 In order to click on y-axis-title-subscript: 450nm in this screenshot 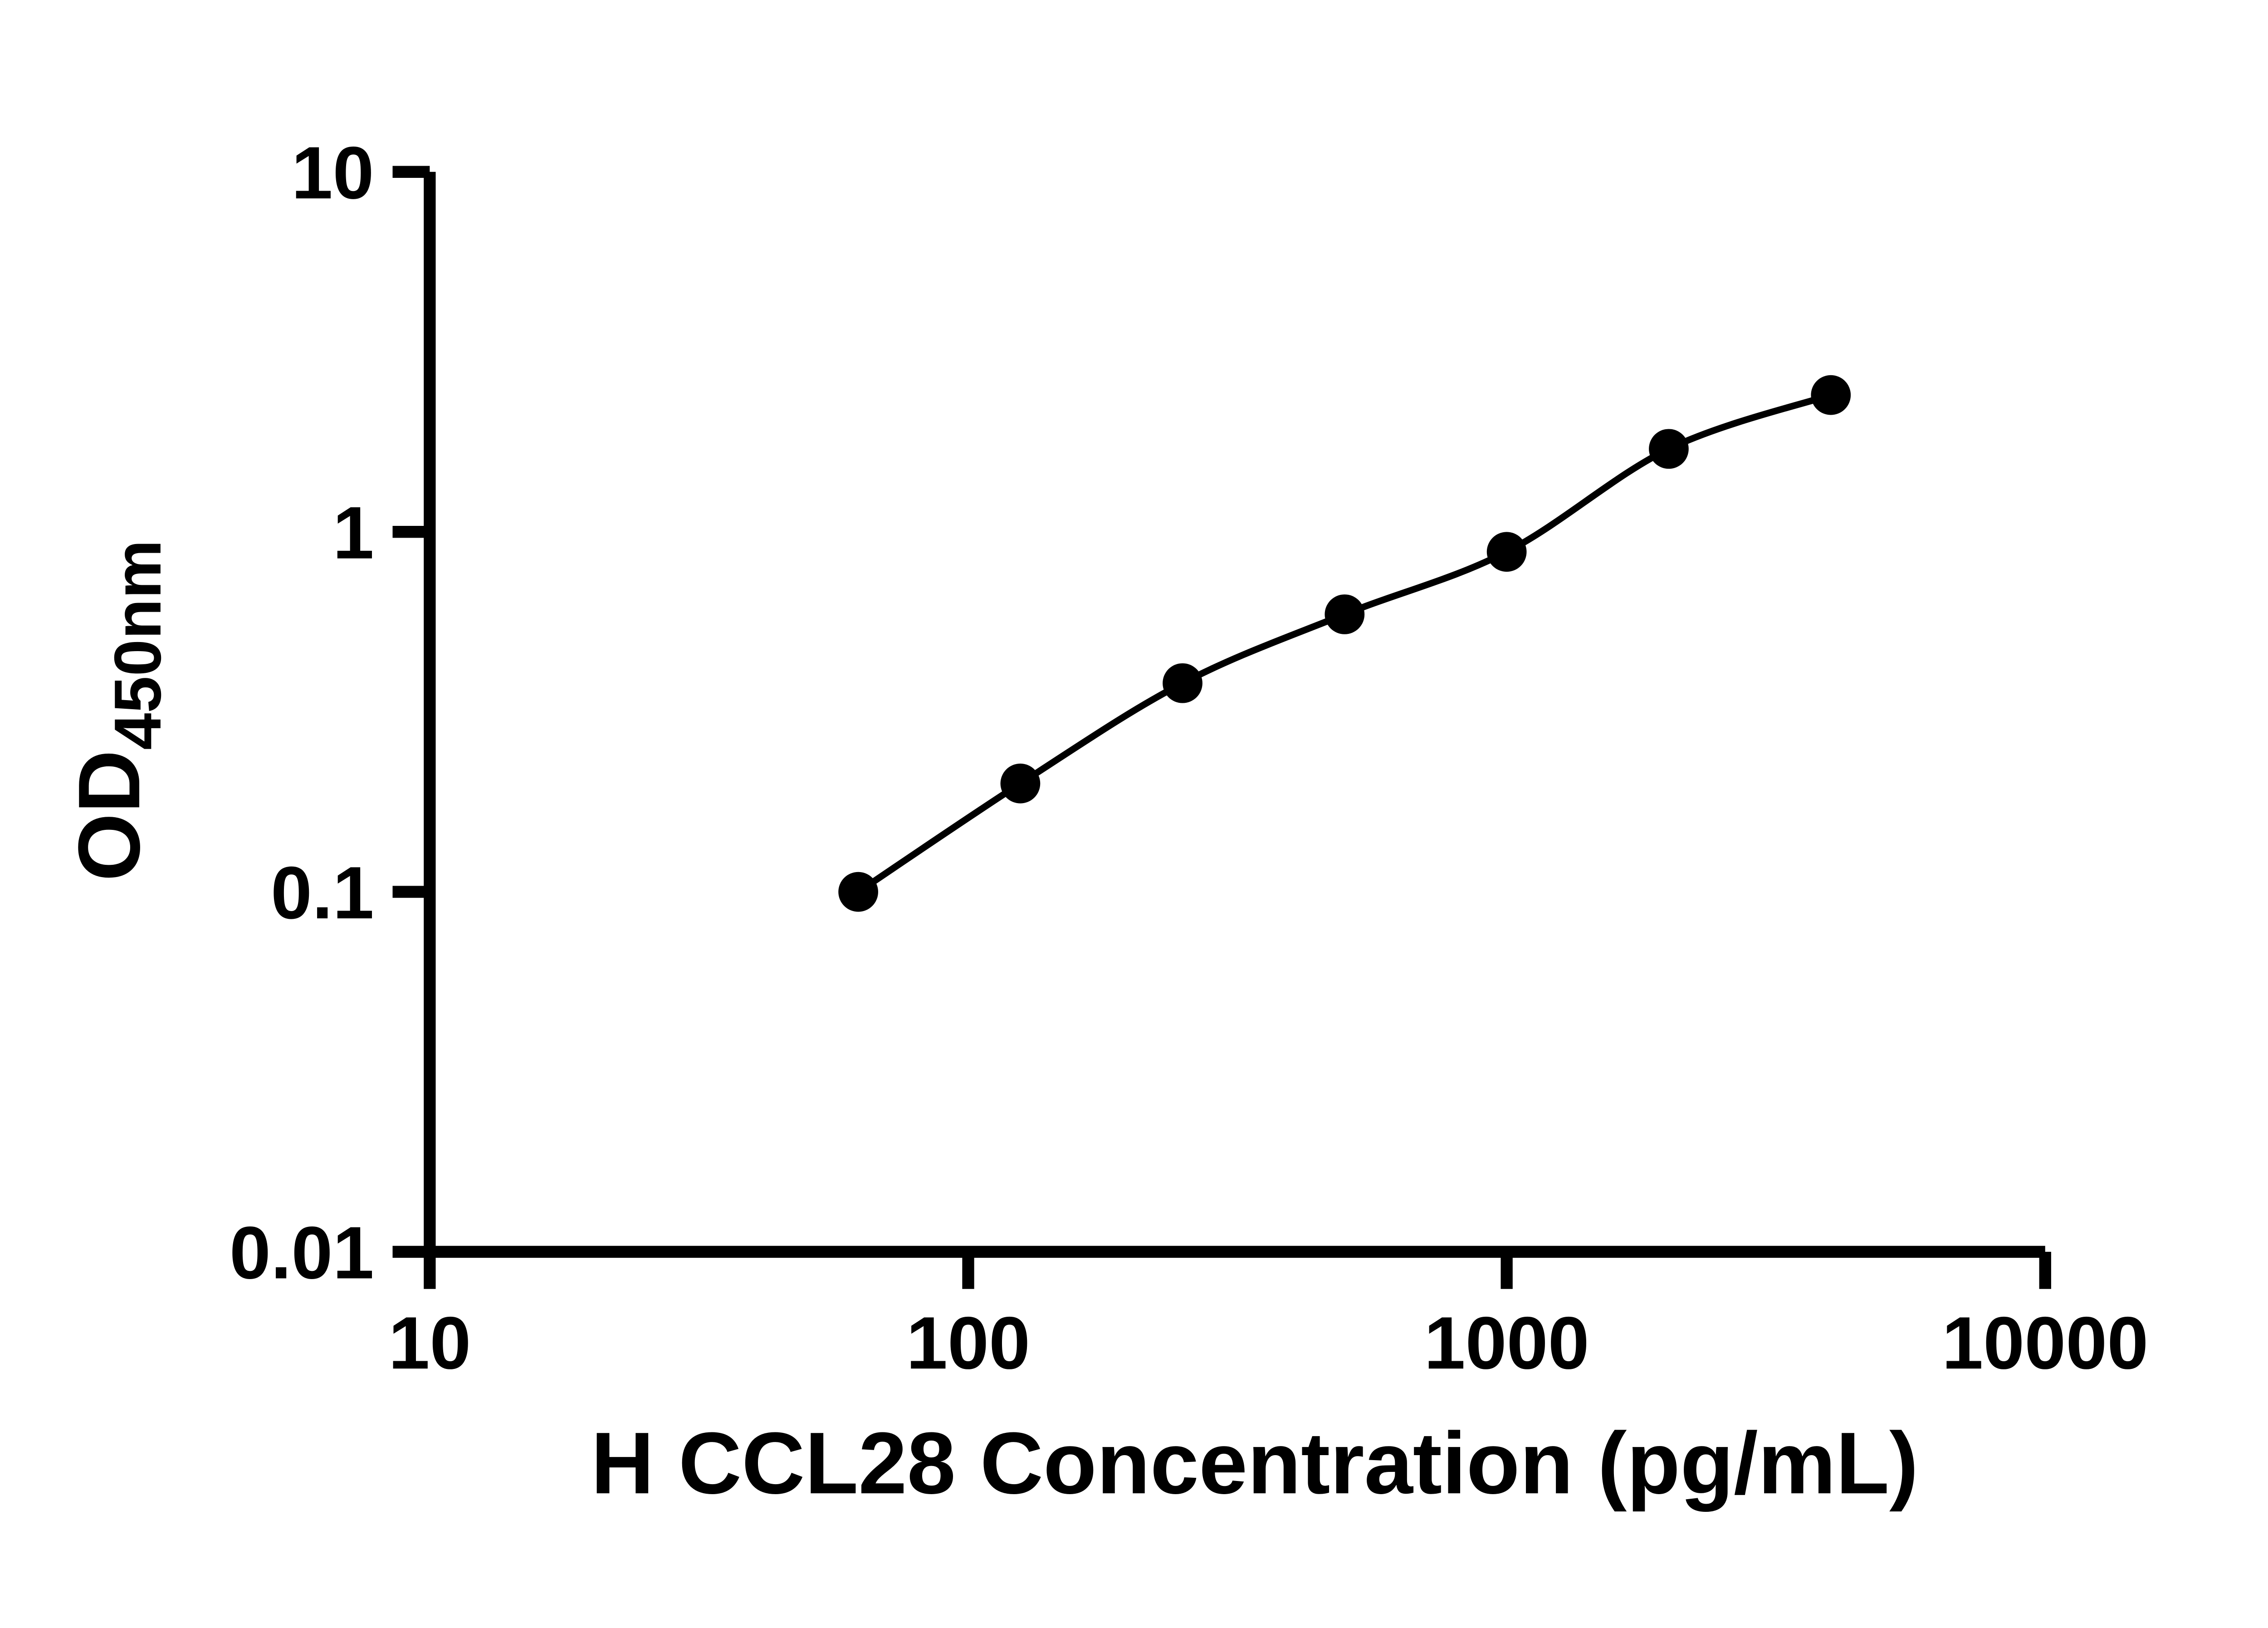, I will do `click(138, 645)`.